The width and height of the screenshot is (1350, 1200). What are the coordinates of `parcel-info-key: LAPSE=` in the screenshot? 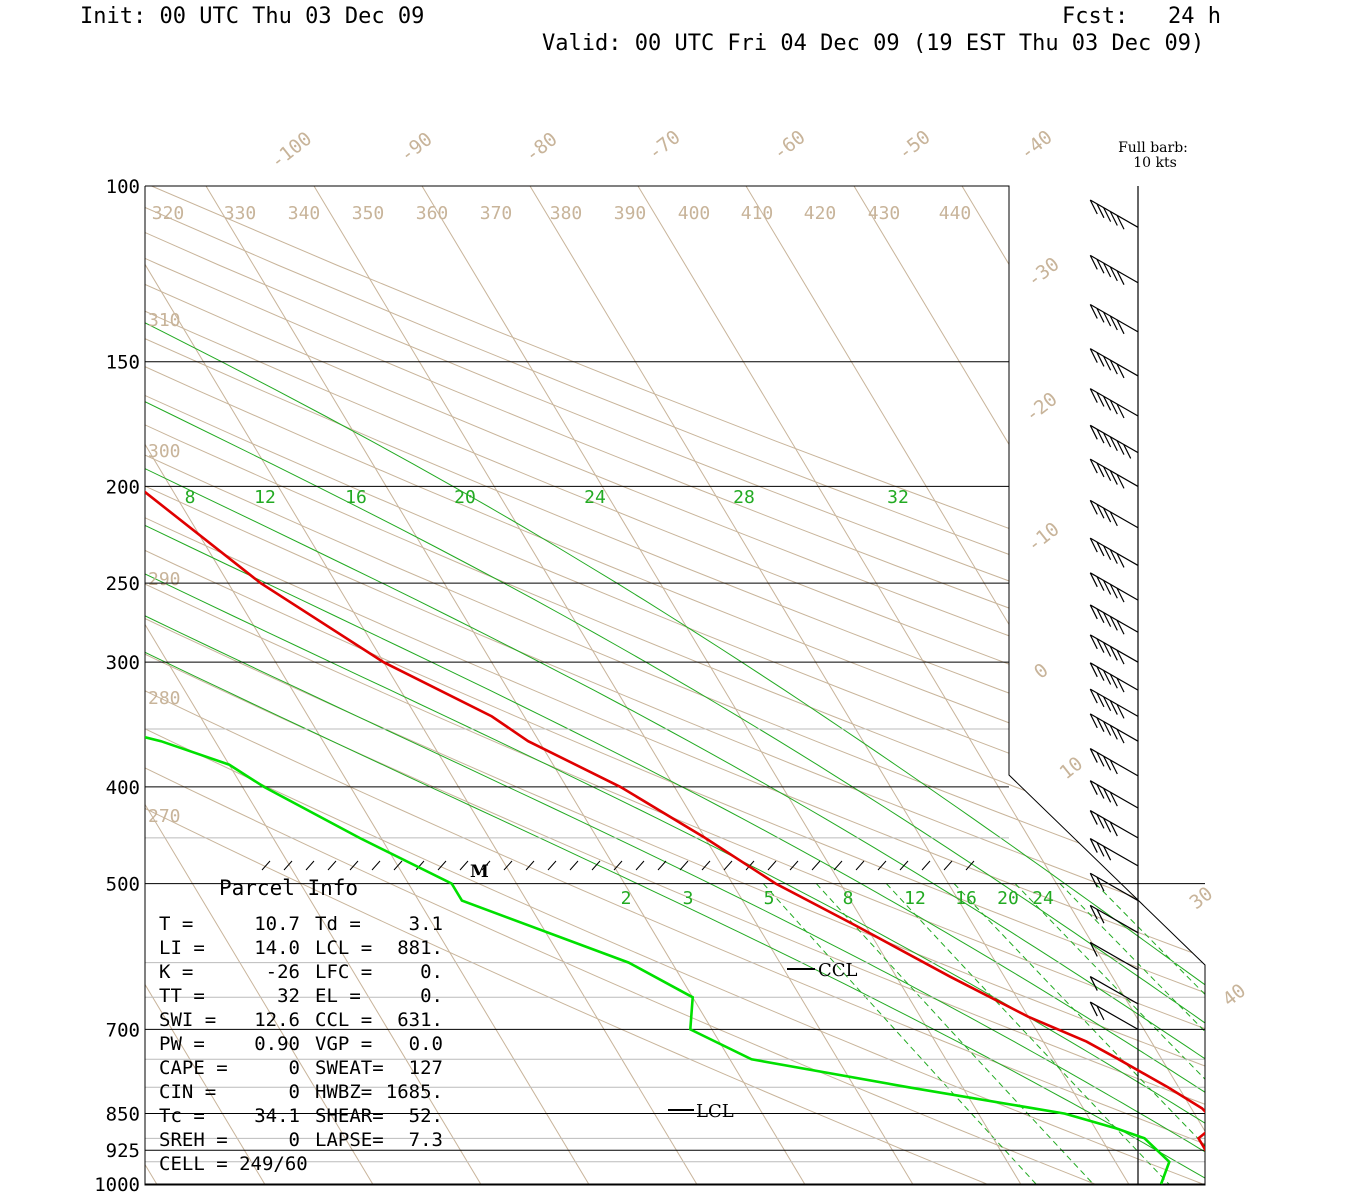 It's located at (349, 1140).